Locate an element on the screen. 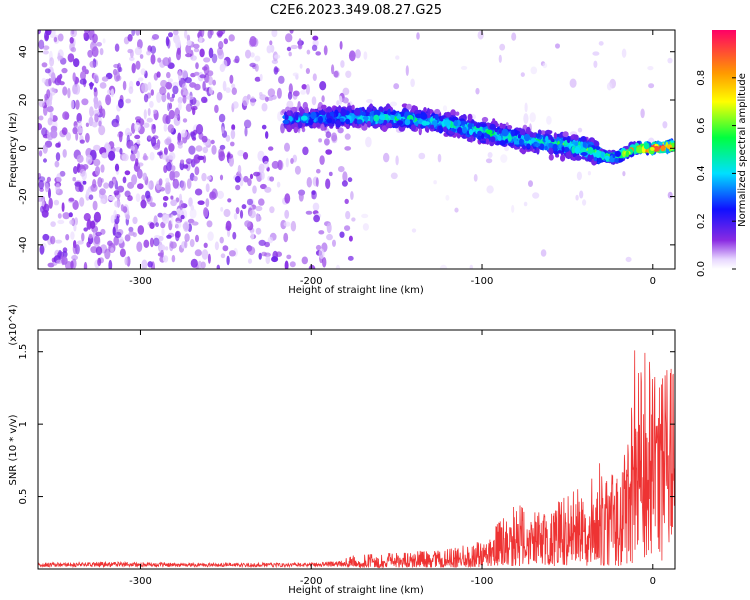  colorbar-tick-label: 0.2 is located at coordinates (701, 221).